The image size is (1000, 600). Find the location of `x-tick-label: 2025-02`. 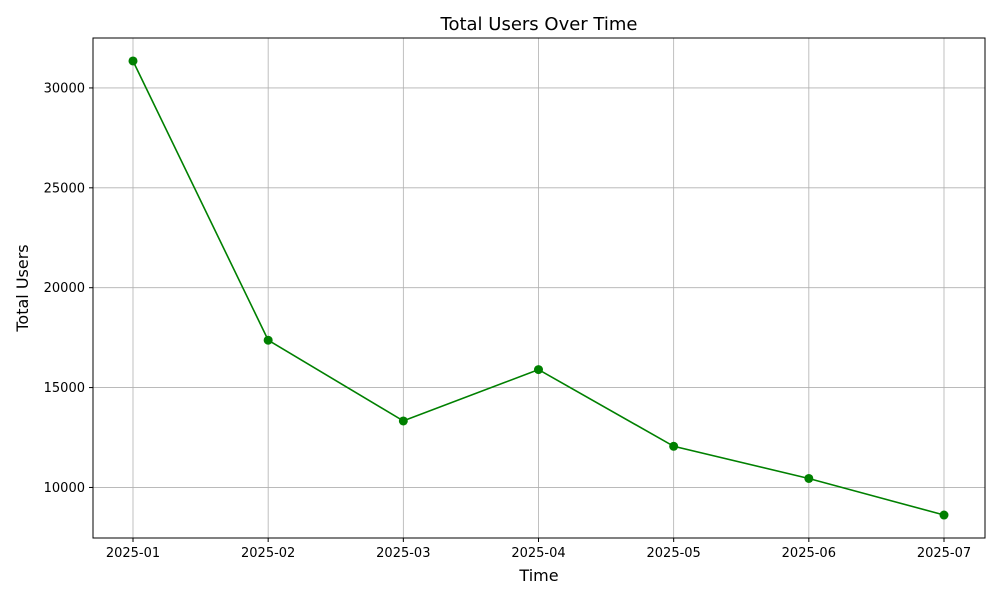

x-tick-label: 2025-02 is located at coordinates (268, 553).